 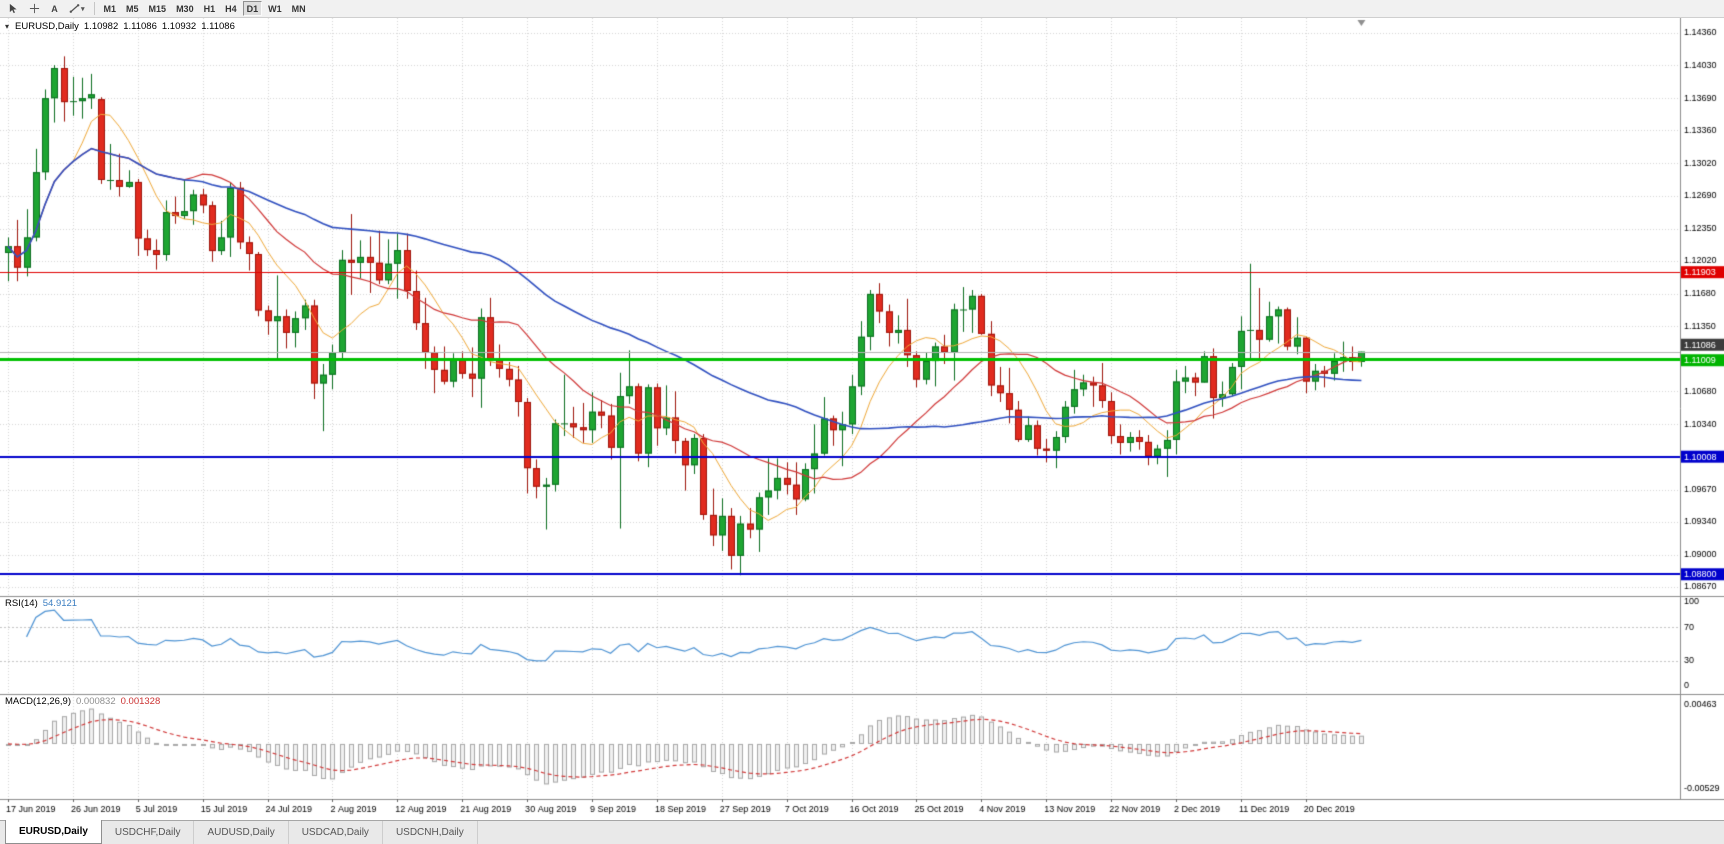 I want to click on high-value: 1.11086, so click(x=140, y=26).